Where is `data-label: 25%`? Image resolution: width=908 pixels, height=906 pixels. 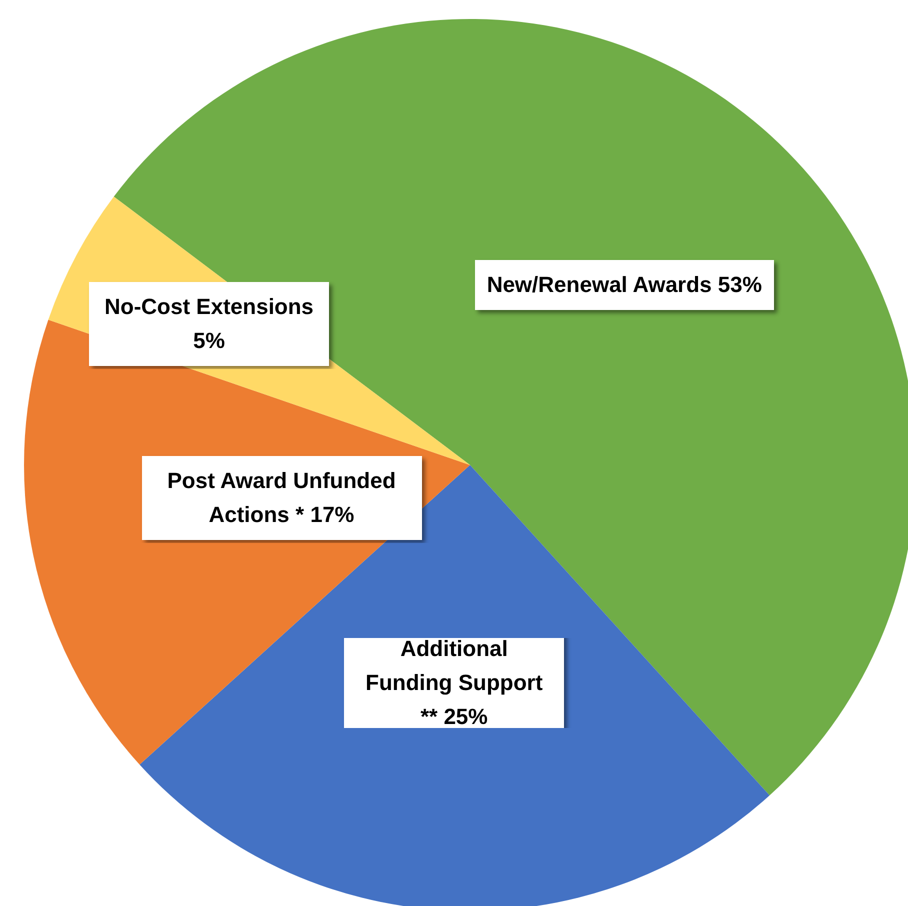 data-label: 25% is located at coordinates (466, 716).